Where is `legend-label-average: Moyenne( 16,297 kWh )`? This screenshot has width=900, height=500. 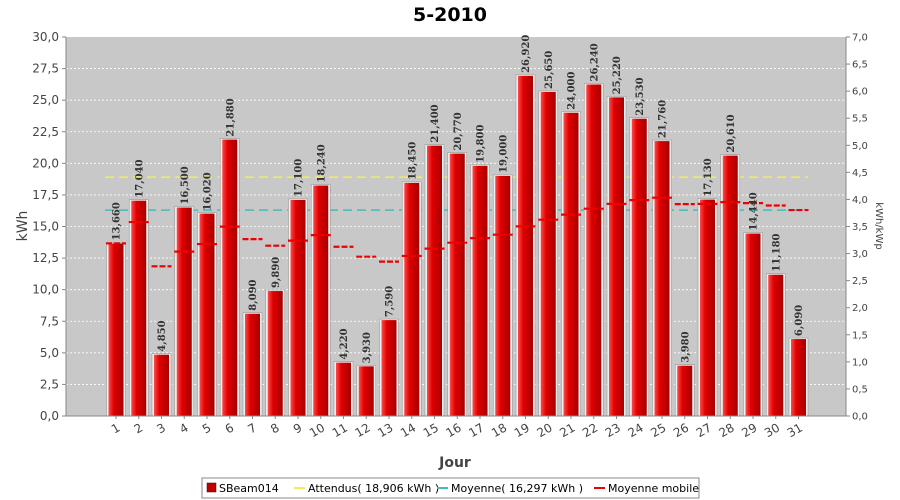
legend-label-average: Moyenne( 16,297 kWh ) is located at coordinates (517, 488).